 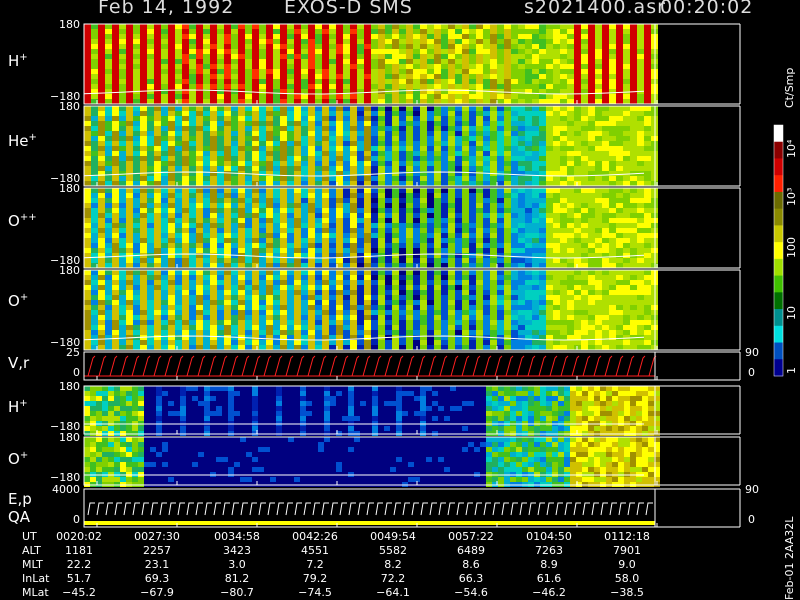 I want to click on panel-label: H+, so click(x=18, y=407).